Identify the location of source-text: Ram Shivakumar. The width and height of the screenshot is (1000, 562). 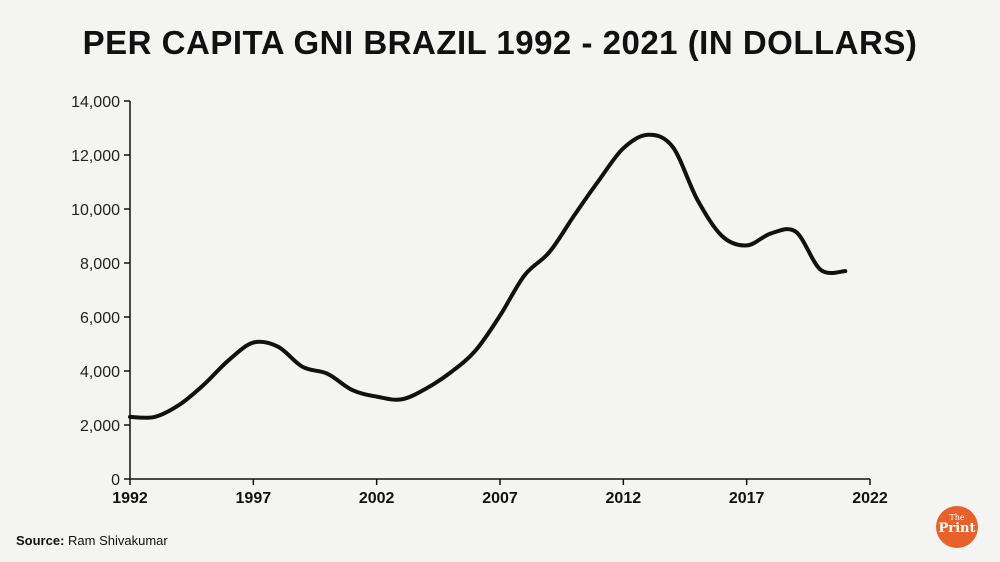
(118, 540).